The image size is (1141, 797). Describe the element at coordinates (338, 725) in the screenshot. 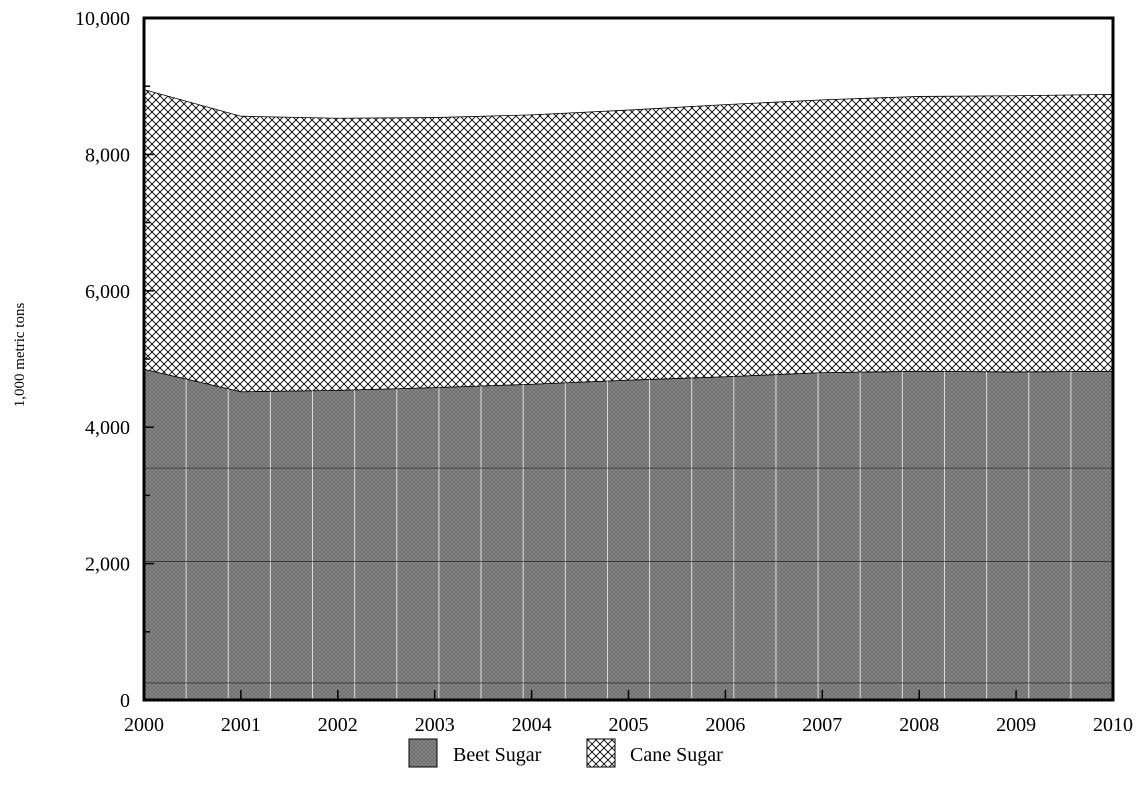

I see `x-tick-label: 2002` at that location.